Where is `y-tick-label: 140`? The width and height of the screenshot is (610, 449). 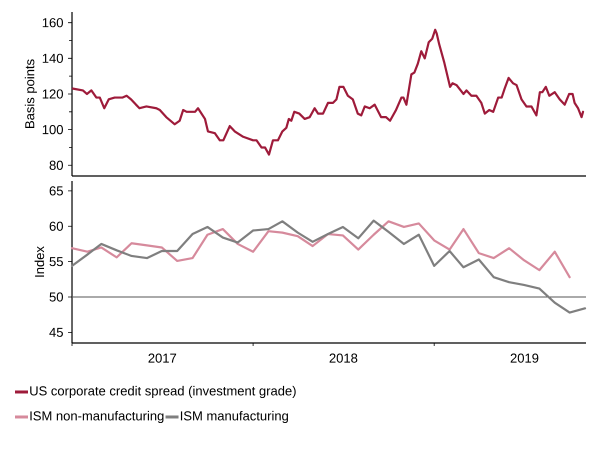
y-tick-label: 140 is located at coordinates (52, 58).